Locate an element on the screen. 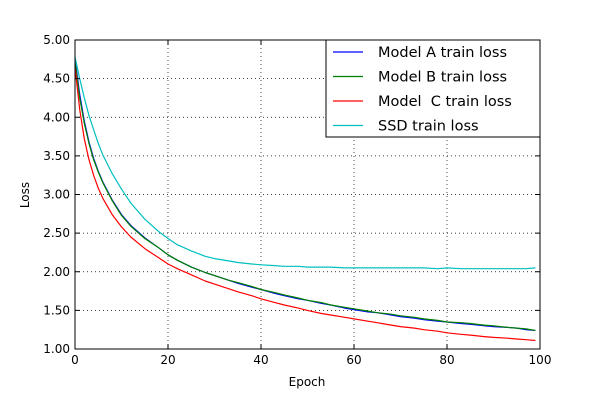 The width and height of the screenshot is (600, 400). y-axis-label: Loss is located at coordinates (25, 195).